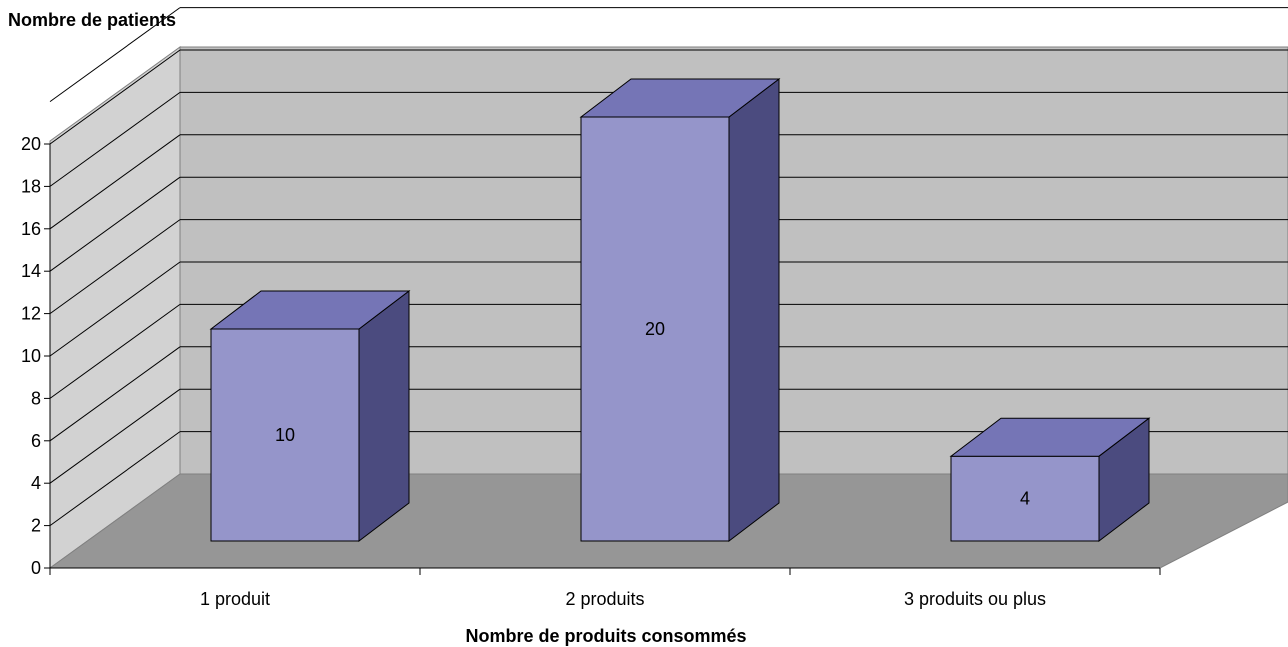 The height and width of the screenshot is (647, 1288). I want to click on data-label: 10, so click(285, 435).